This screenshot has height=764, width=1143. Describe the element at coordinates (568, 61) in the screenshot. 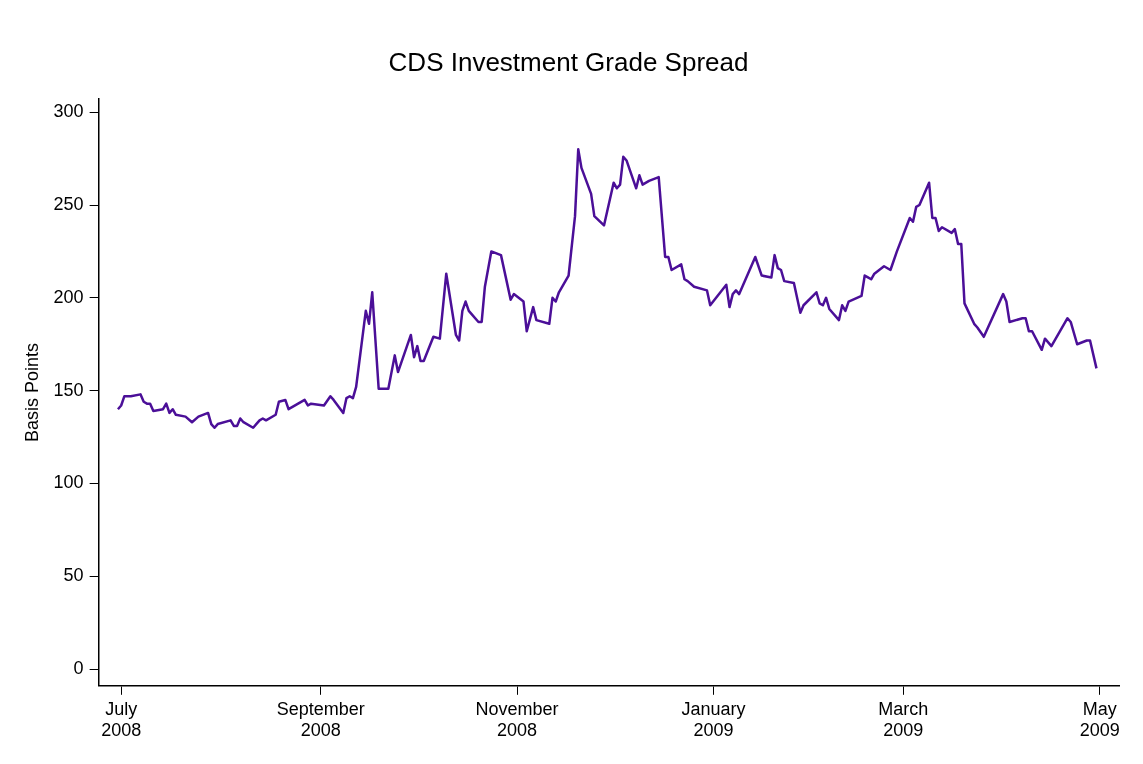

I see `chart-title: CDS Investment Grade Spread` at that location.